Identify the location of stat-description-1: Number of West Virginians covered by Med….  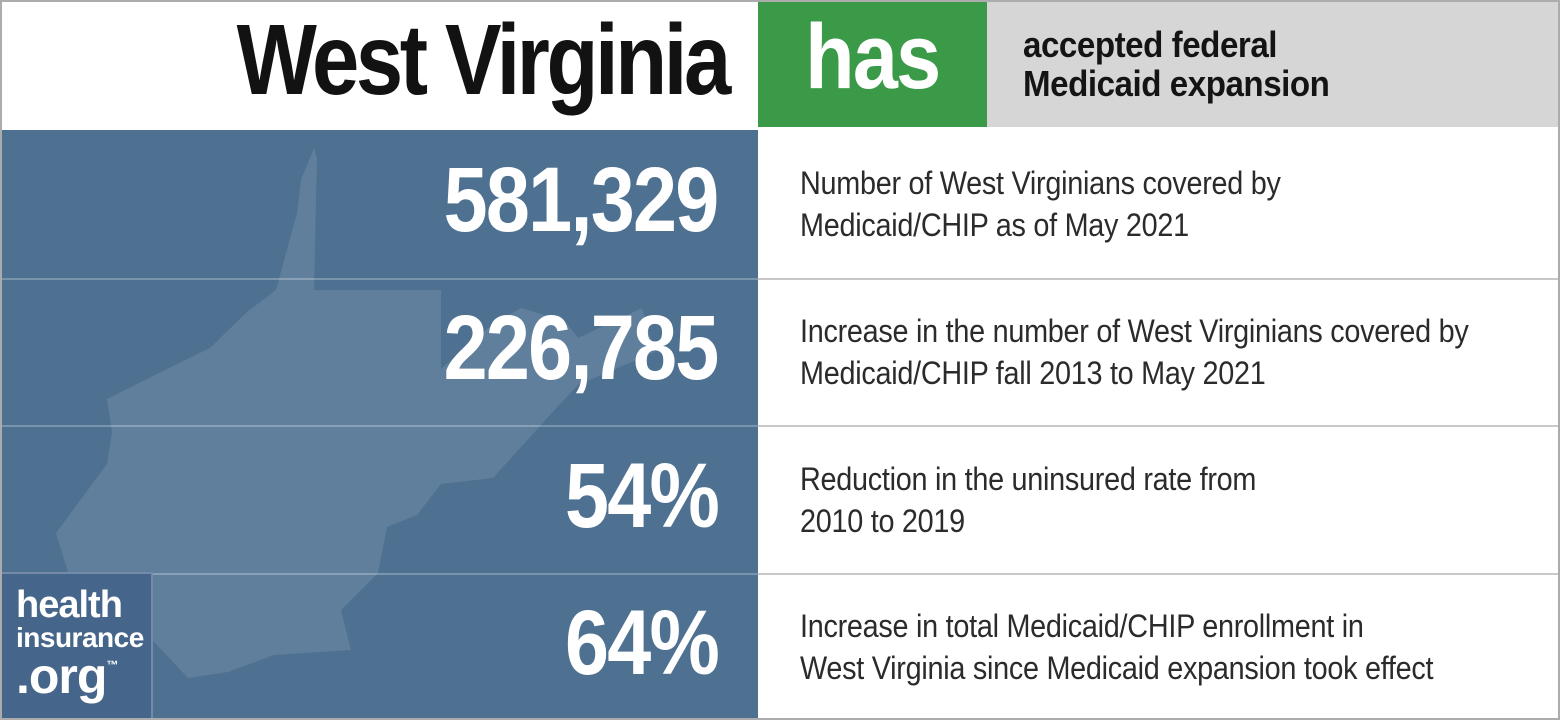
(1159, 204).